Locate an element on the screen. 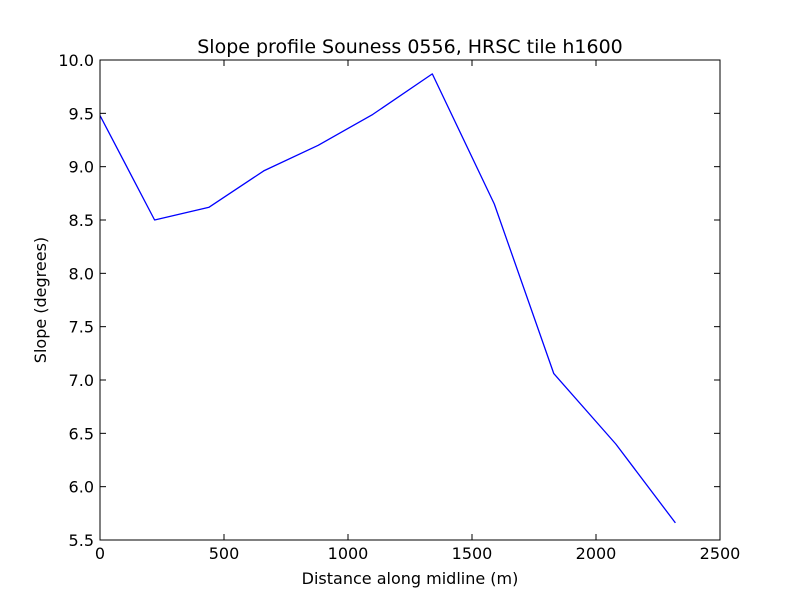 This screenshot has width=800, height=600. y-tick-label: 5.5 is located at coordinates (81, 540).